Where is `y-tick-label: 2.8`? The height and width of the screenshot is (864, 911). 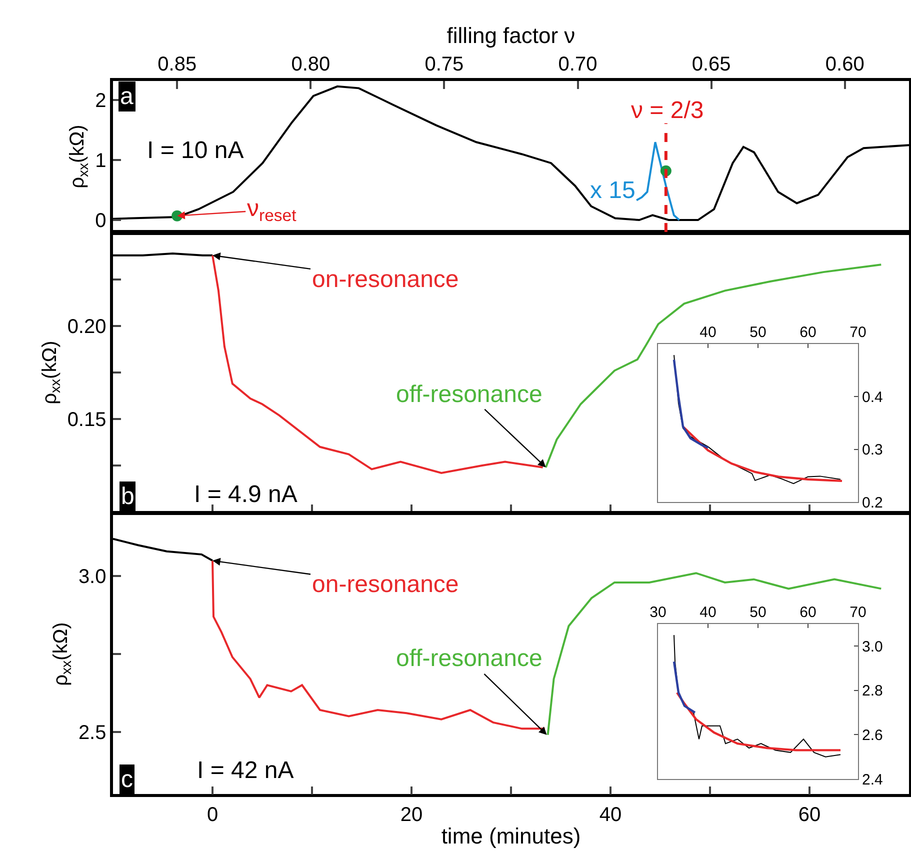
y-tick-label: 2.8 is located at coordinates (872, 691).